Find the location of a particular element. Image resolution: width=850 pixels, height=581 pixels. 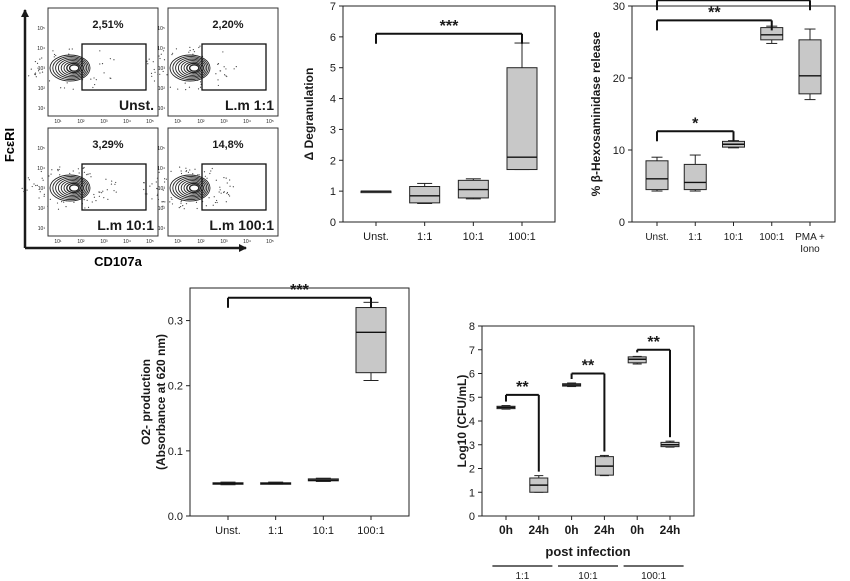

flow-x-tick-label: 10² is located at coordinates (81, 242).